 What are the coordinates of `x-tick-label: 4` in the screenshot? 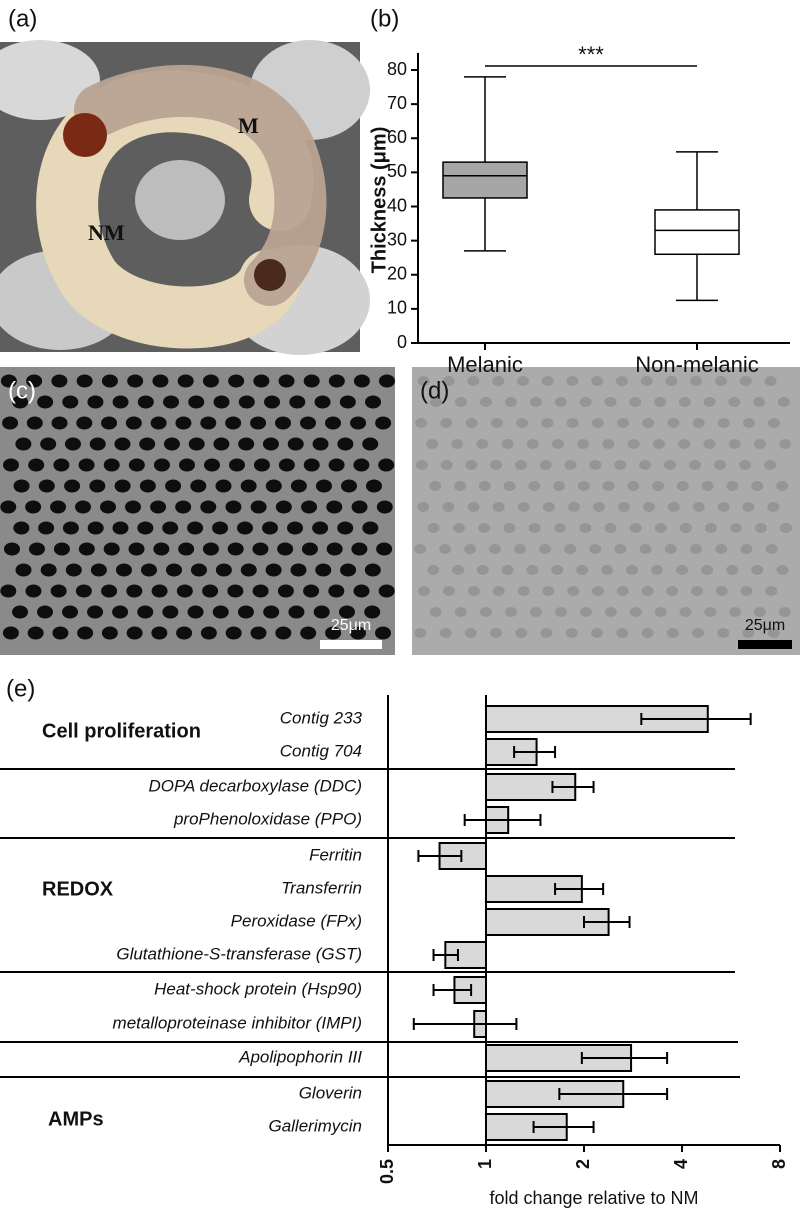 It's located at (681, 1164).